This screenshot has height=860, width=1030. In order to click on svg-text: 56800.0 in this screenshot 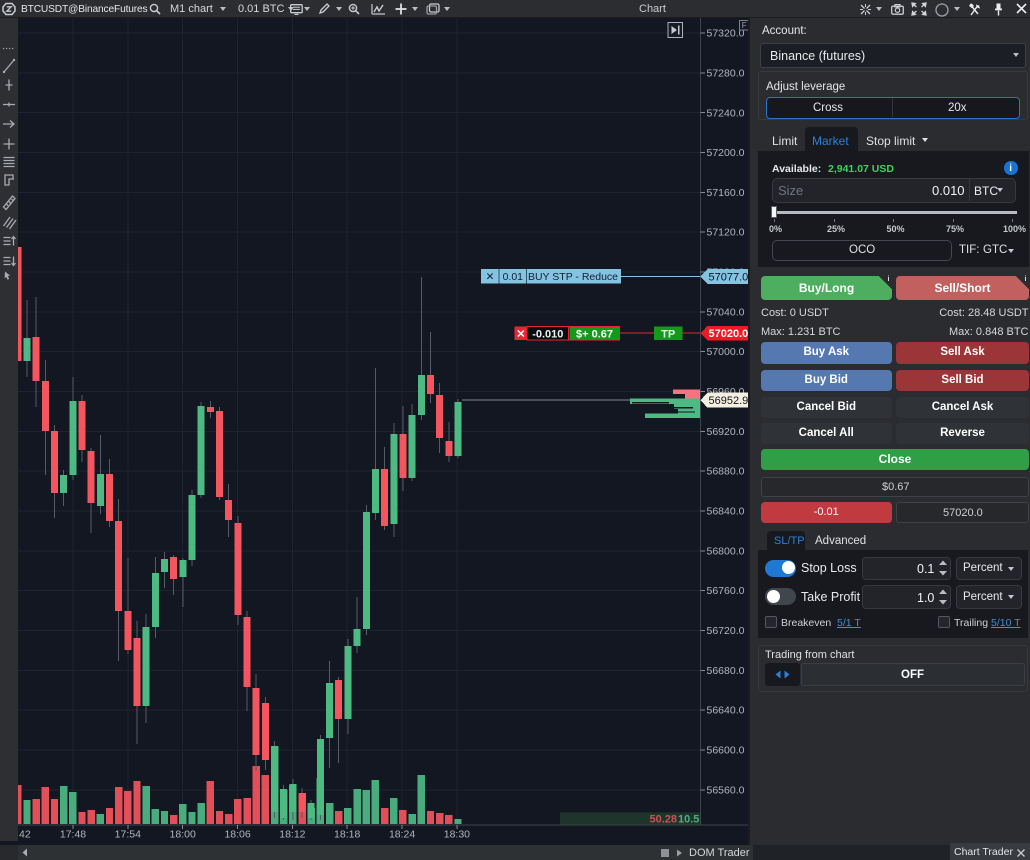, I will do `click(726, 551)`.